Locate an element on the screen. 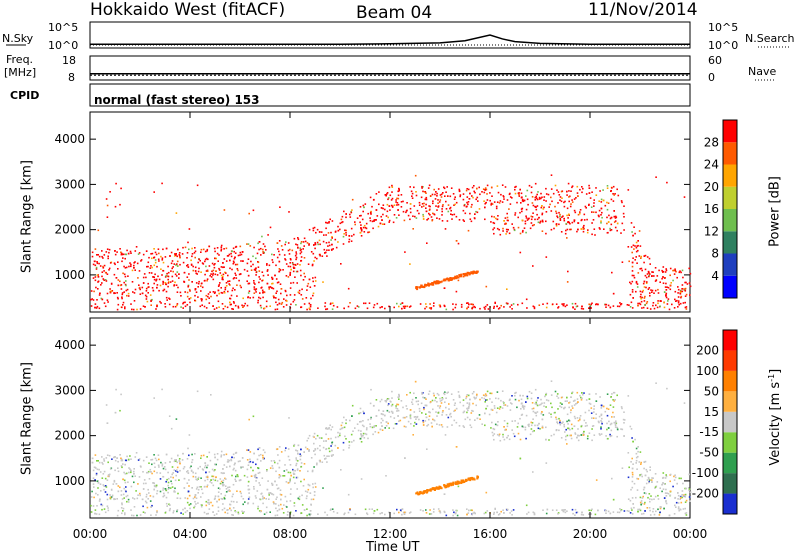 The height and width of the screenshot is (555, 800). x-tick-label: 04:00 is located at coordinates (190, 534).